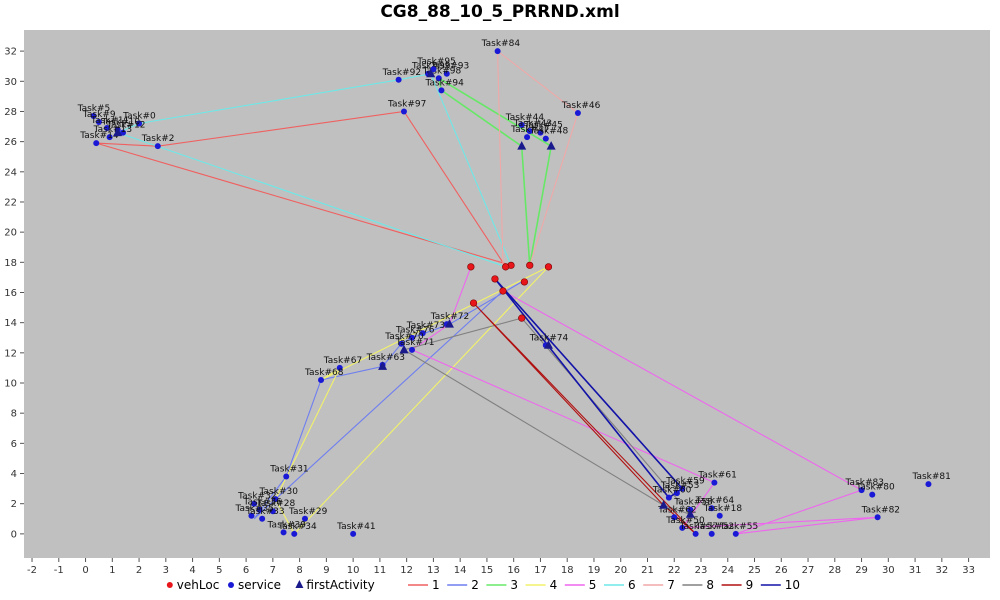  What do you see at coordinates (401, 73) in the screenshot?
I see `service-label: Task#92` at bounding box center [401, 73].